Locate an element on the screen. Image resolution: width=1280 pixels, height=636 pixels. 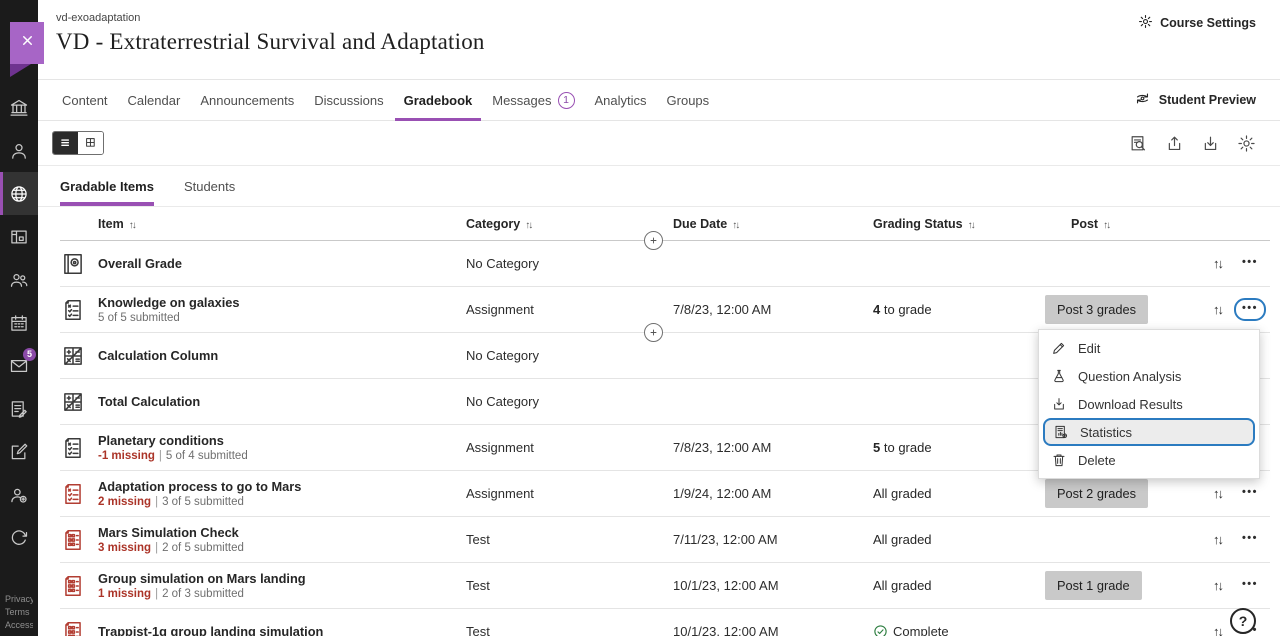
nav-tab-groups: Groups is located at coordinates (688, 100).